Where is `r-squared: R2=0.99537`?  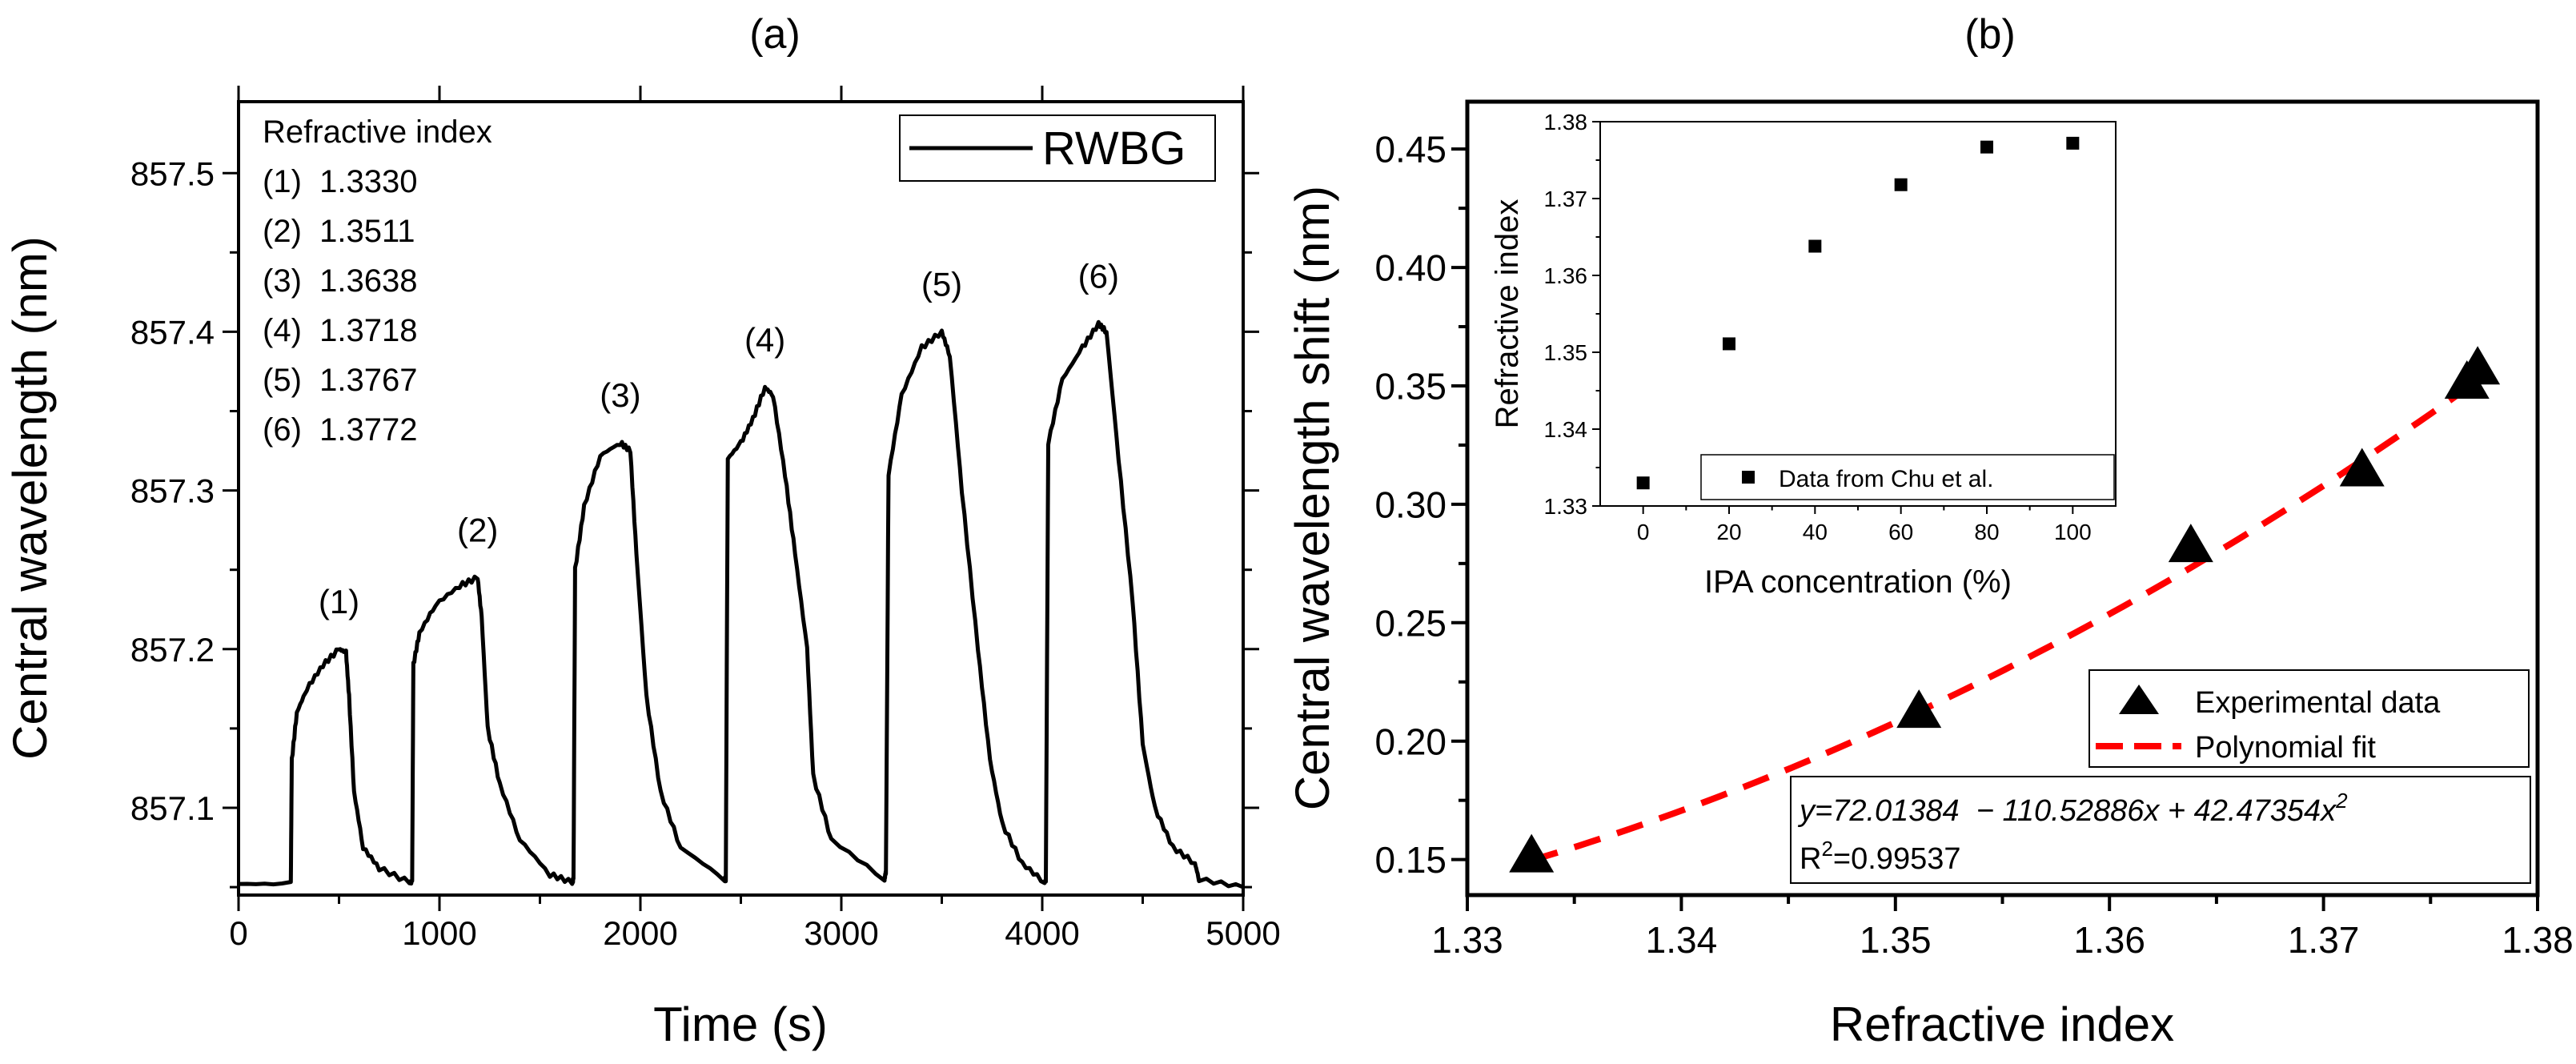
r-squared: R2=0.99537 is located at coordinates (1880, 856).